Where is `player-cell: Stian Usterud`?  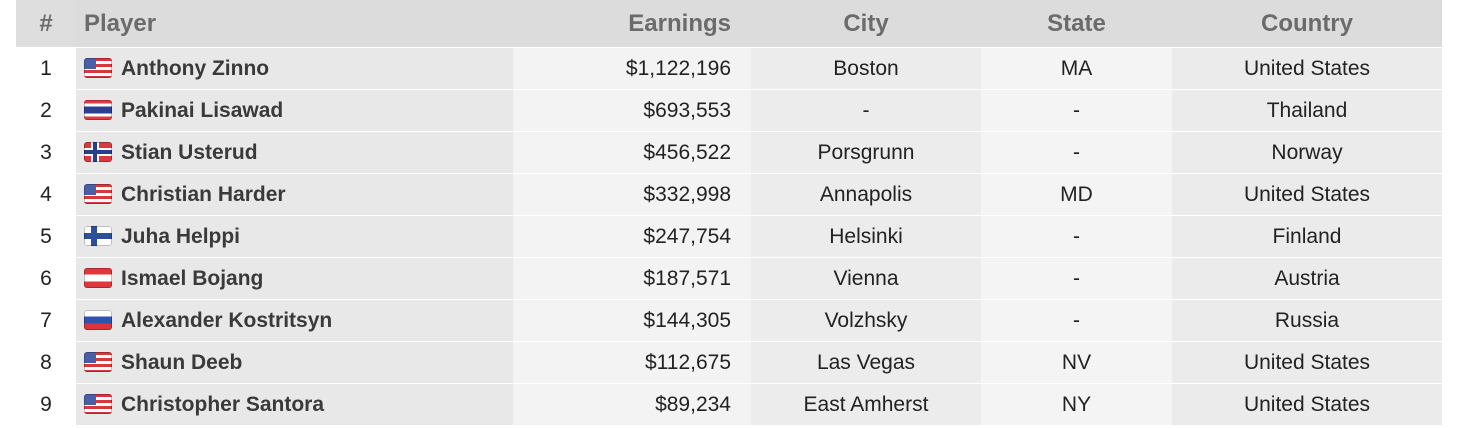 player-cell: Stian Usterud is located at coordinates (294, 153).